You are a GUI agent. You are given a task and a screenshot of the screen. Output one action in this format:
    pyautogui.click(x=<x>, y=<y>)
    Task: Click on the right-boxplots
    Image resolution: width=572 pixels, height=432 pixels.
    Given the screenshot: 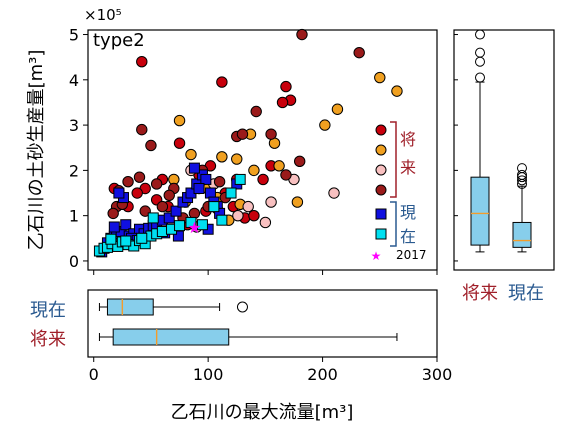 What is the action you would take?
    pyautogui.click(x=501, y=141)
    